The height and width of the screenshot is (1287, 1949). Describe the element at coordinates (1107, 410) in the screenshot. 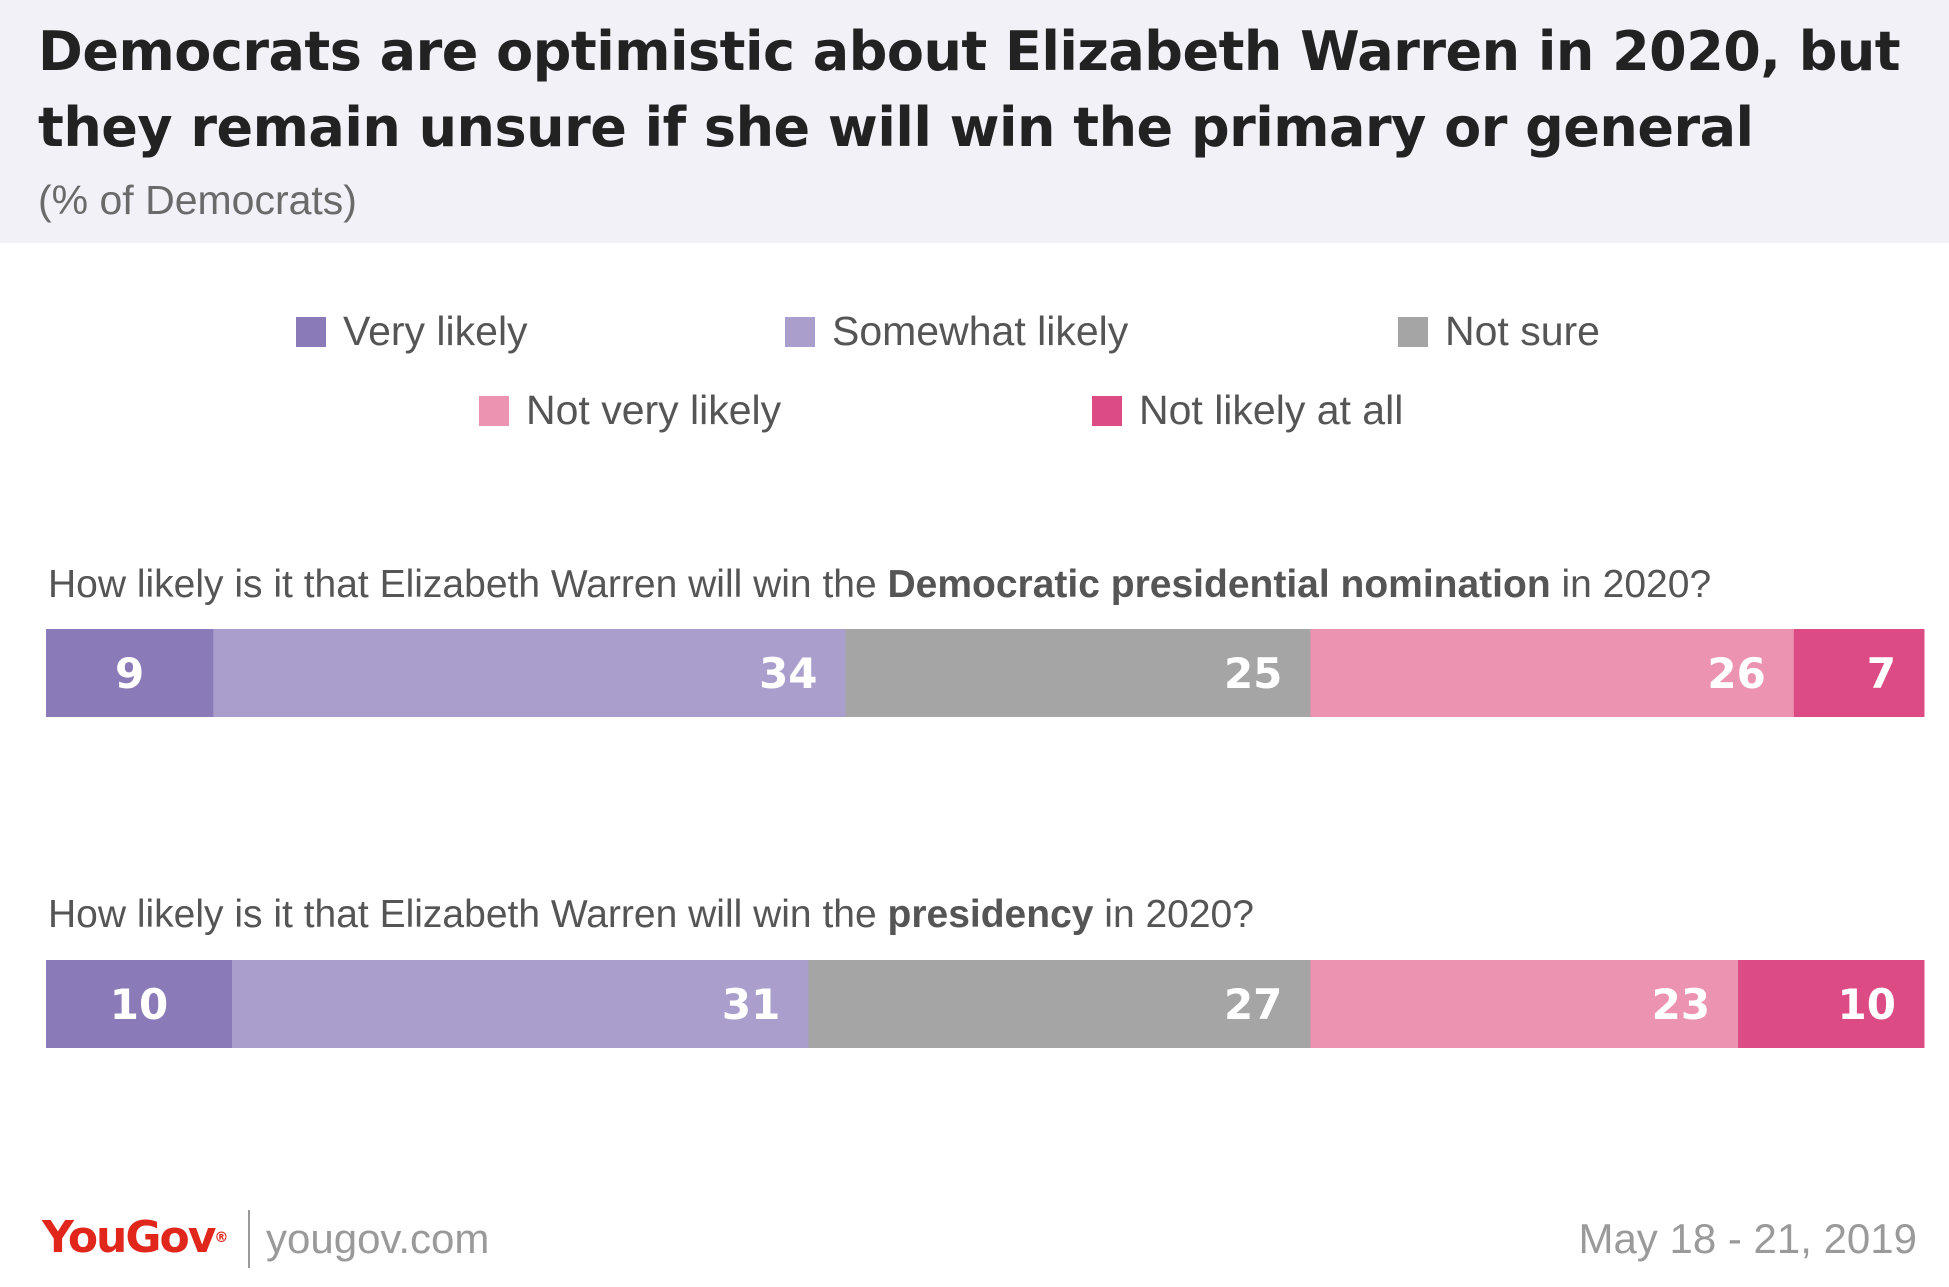

I see `legend-swatch-not-likely-at-all` at that location.